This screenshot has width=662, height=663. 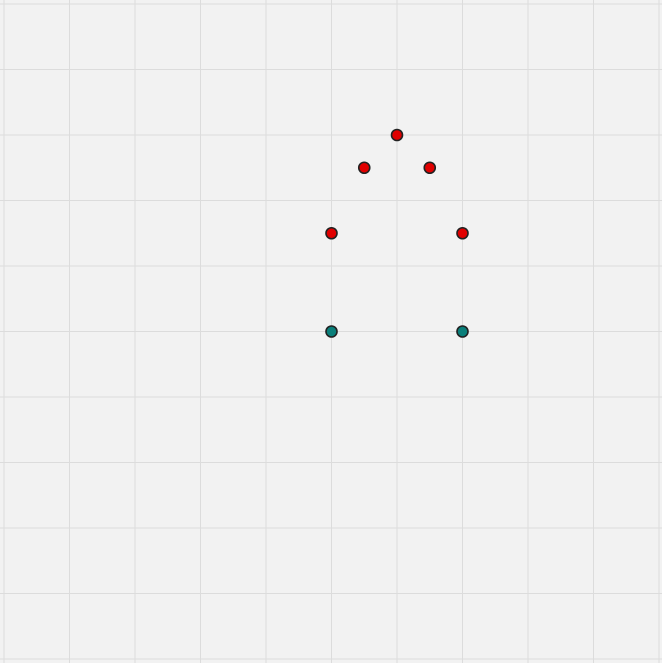 What do you see at coordinates (397, 233) in the screenshot?
I see `dots-layer` at bounding box center [397, 233].